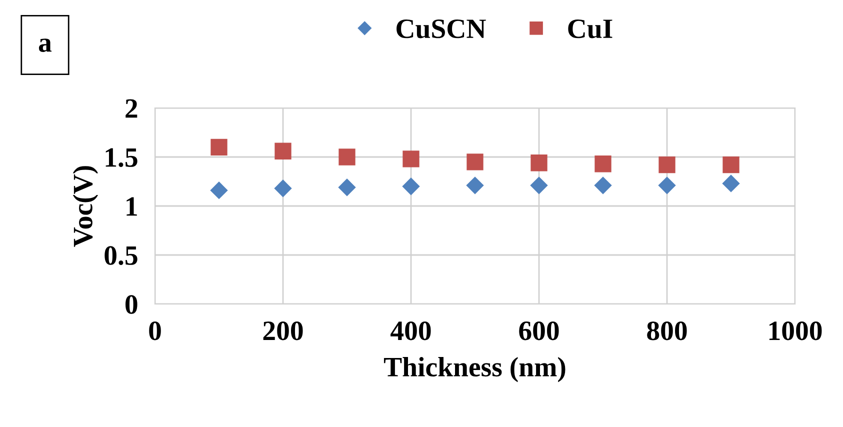  Describe the element at coordinates (132, 304) in the screenshot. I see `y-tick-label: 0` at that location.